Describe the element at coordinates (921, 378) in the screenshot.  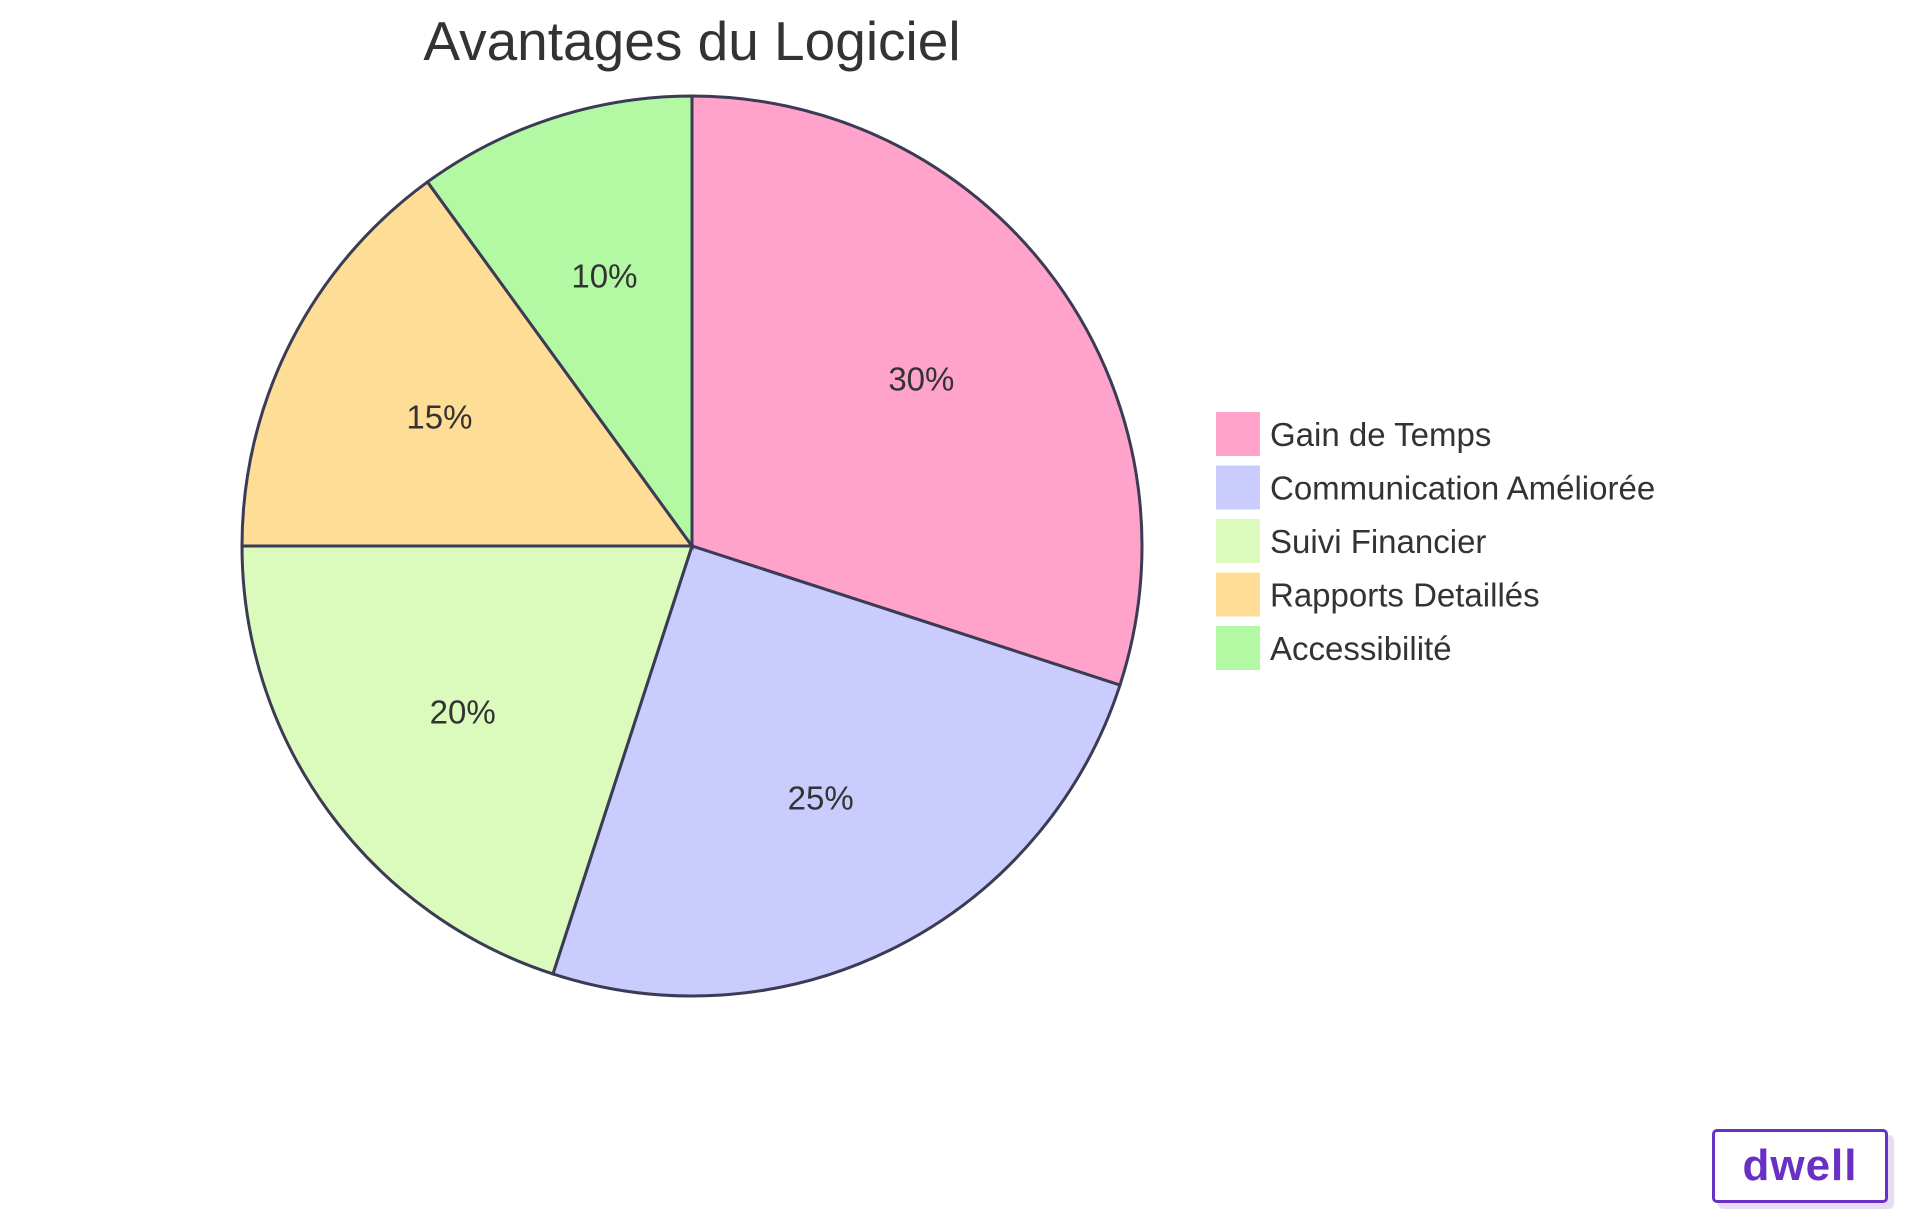
I see `slice-percent-label: 30%` at that location.